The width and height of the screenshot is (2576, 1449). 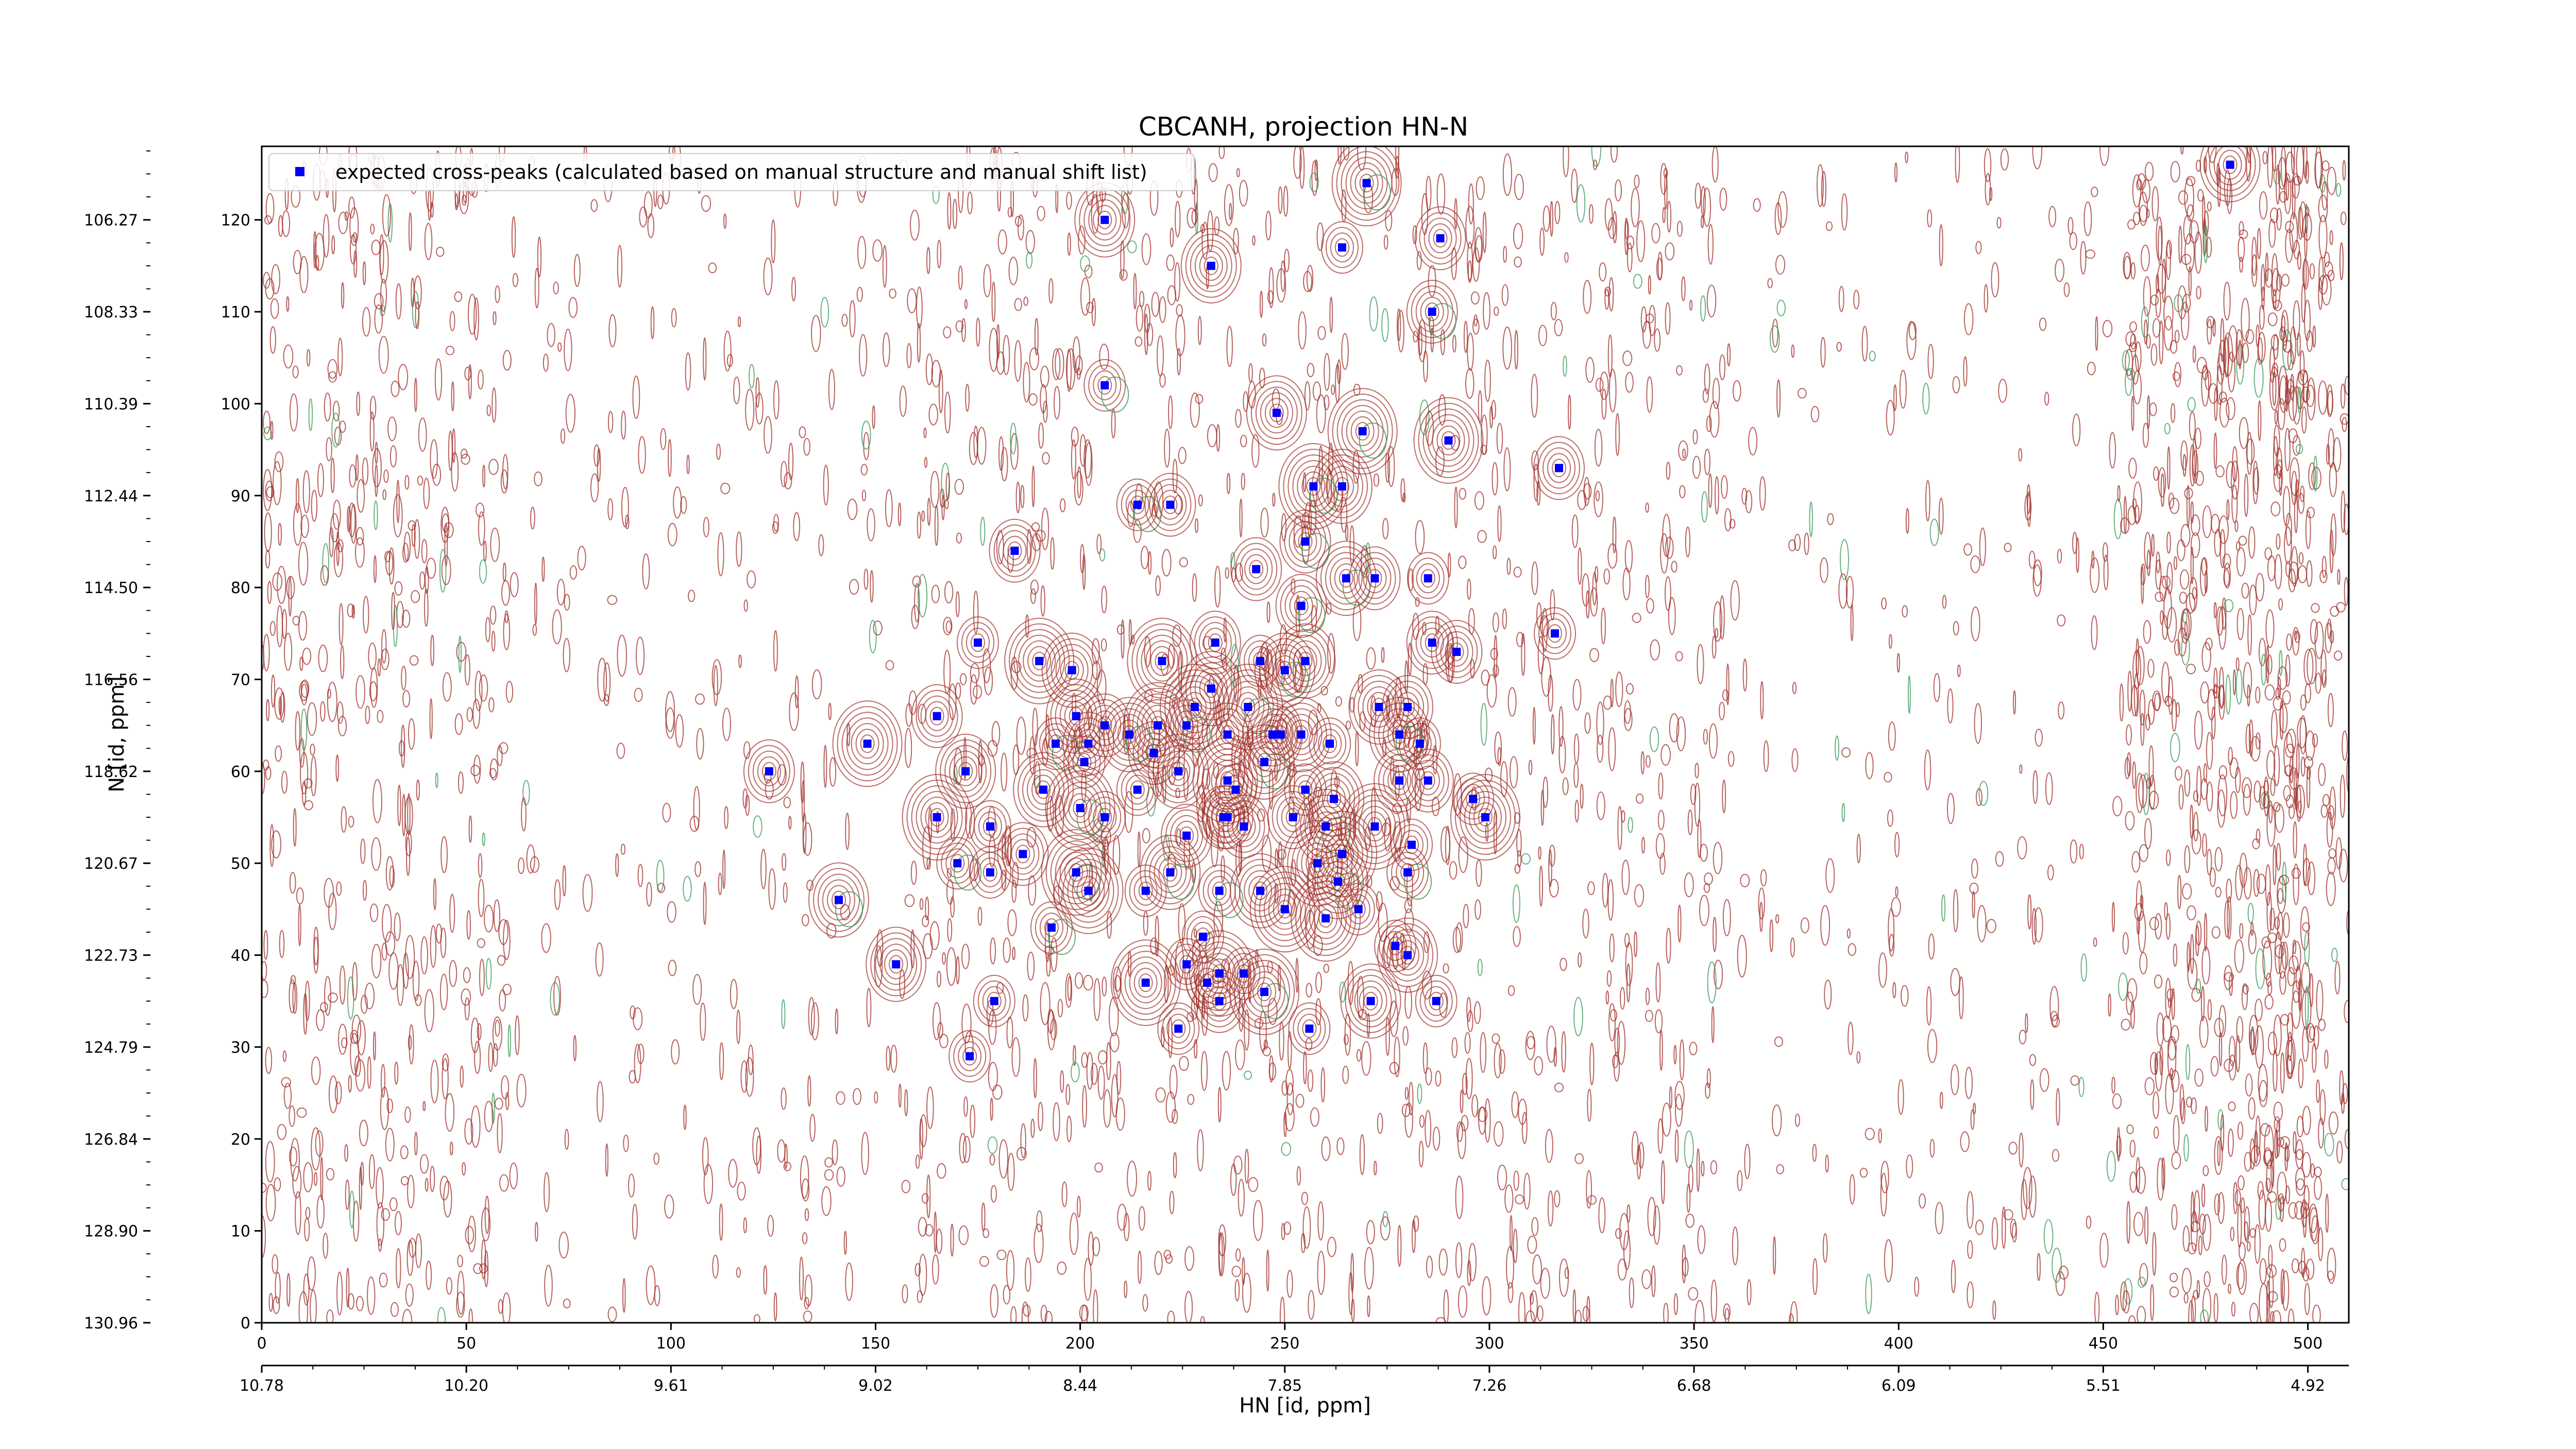 What do you see at coordinates (245, 1324) in the screenshot?
I see `y-tick-label-0: 0` at bounding box center [245, 1324].